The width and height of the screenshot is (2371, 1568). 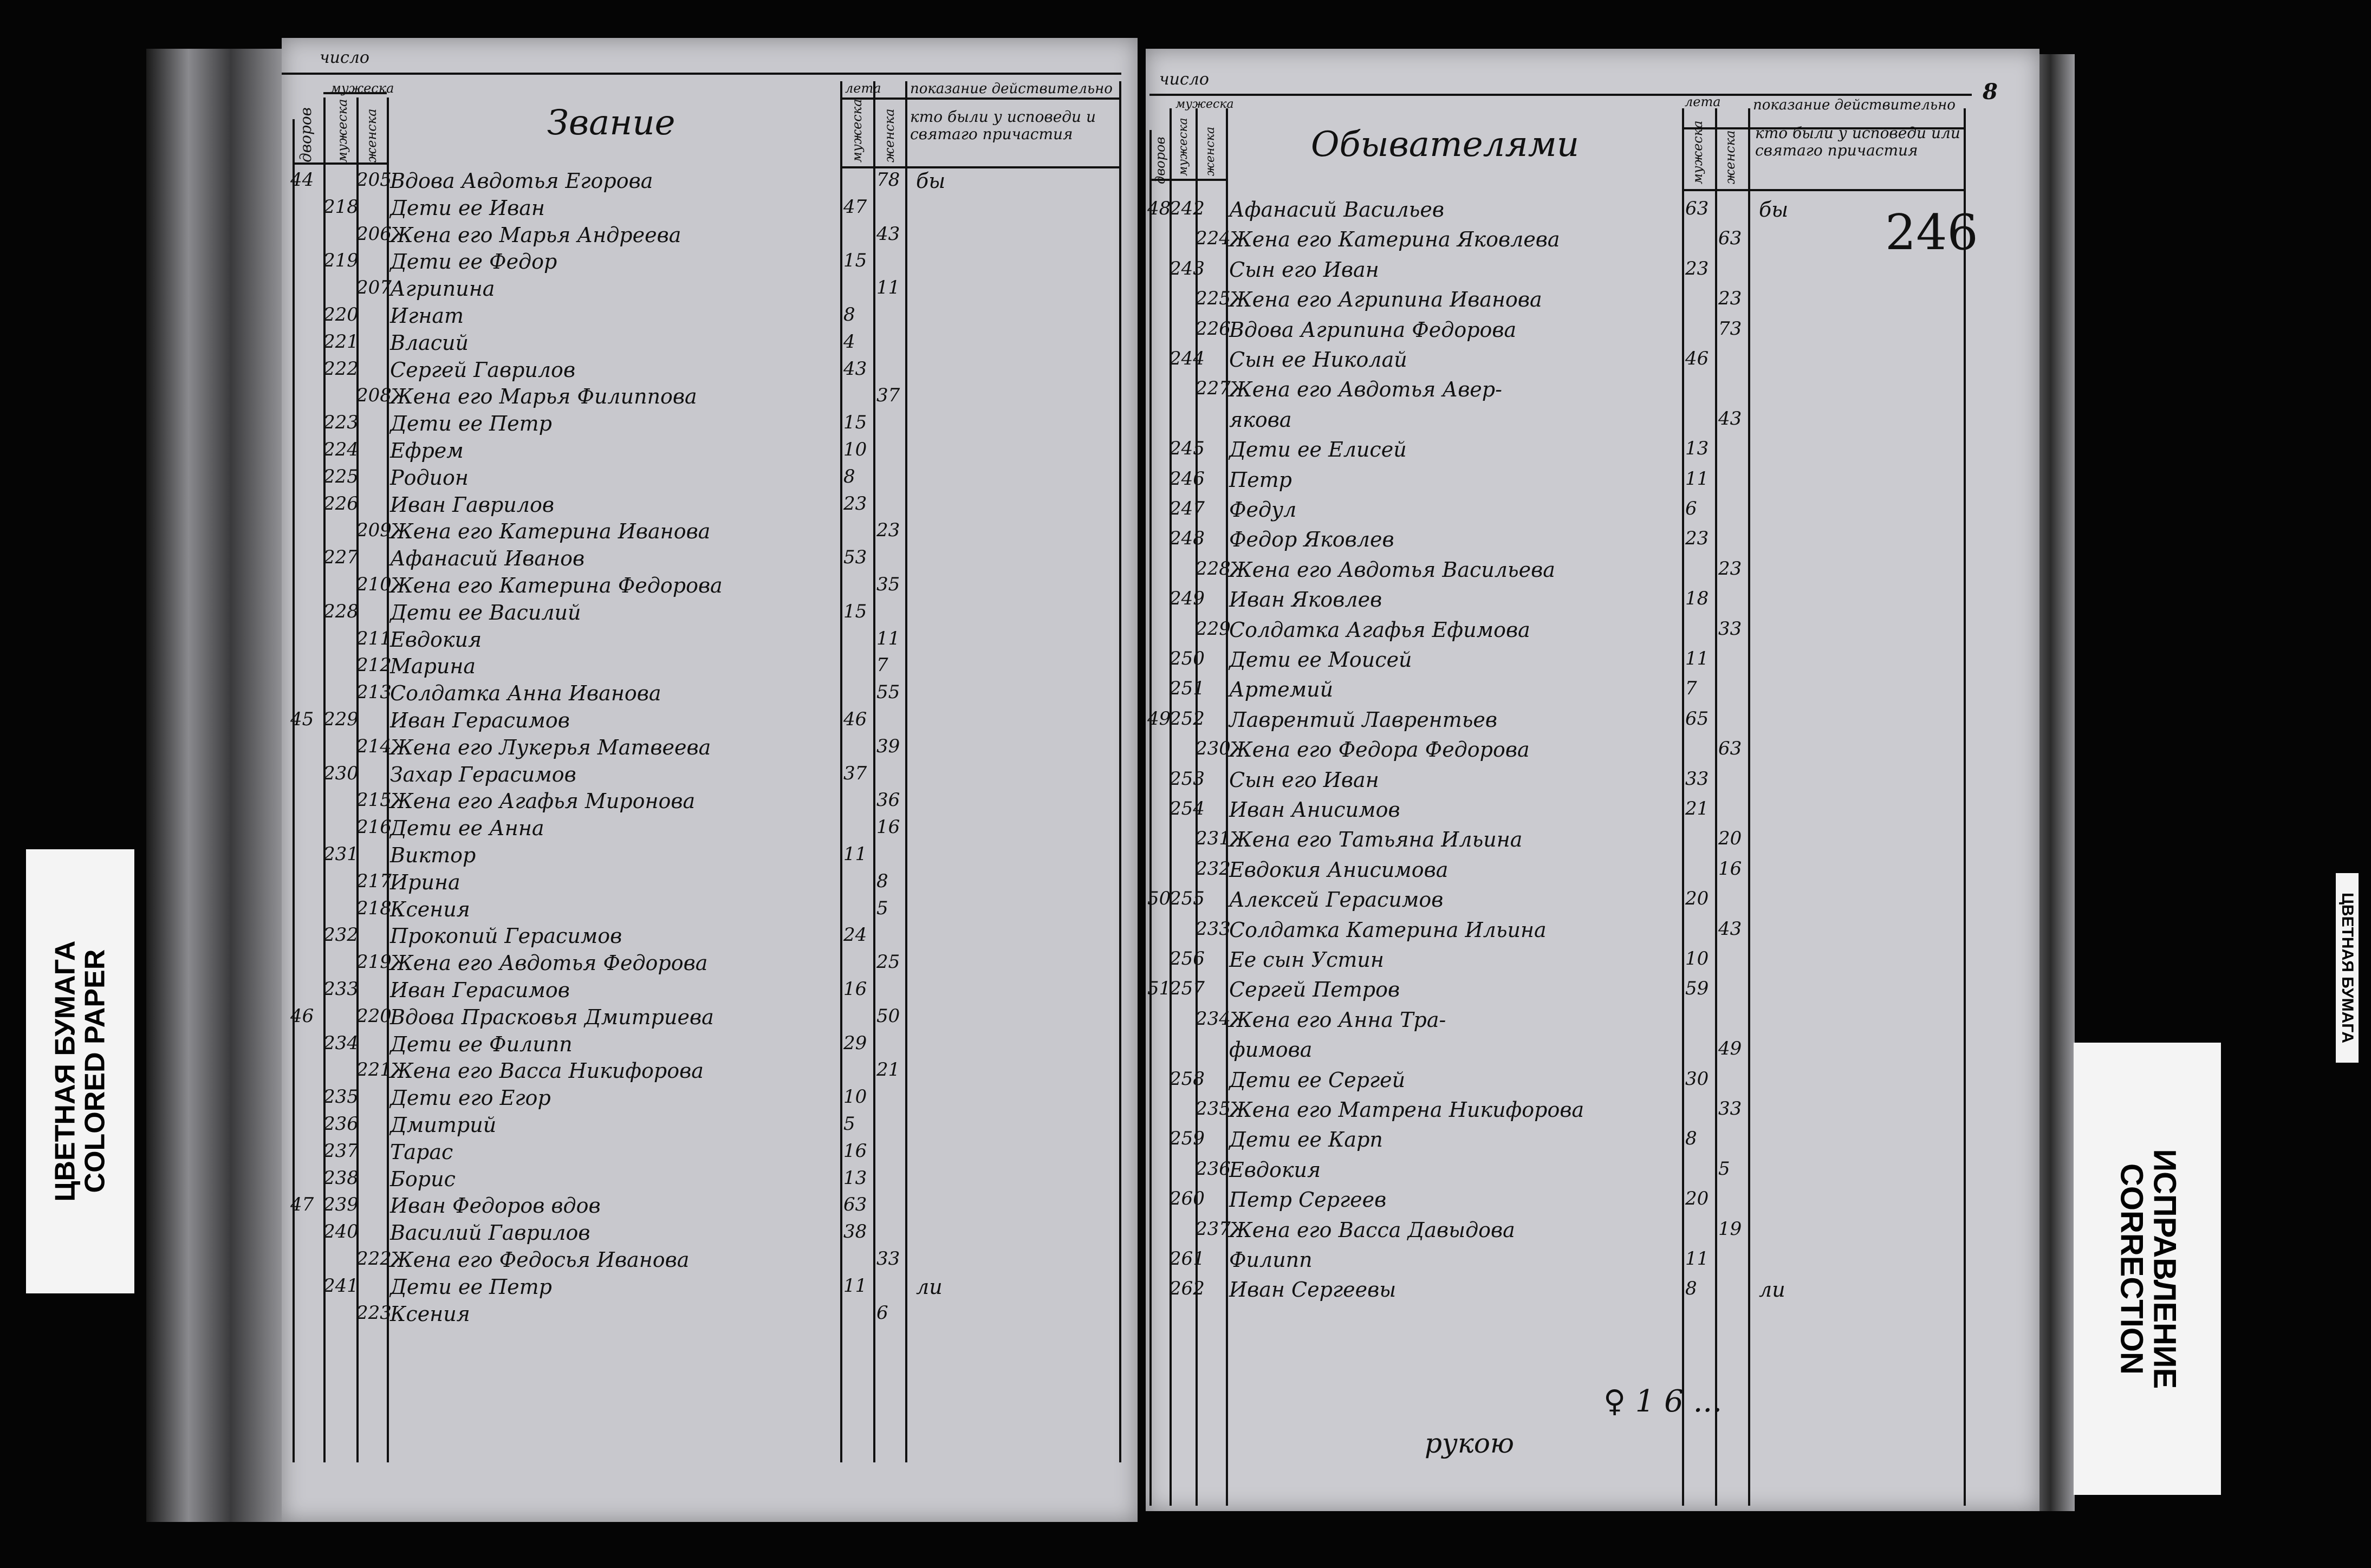 I want to click on left-header-male: мужеска, so click(x=342, y=131).